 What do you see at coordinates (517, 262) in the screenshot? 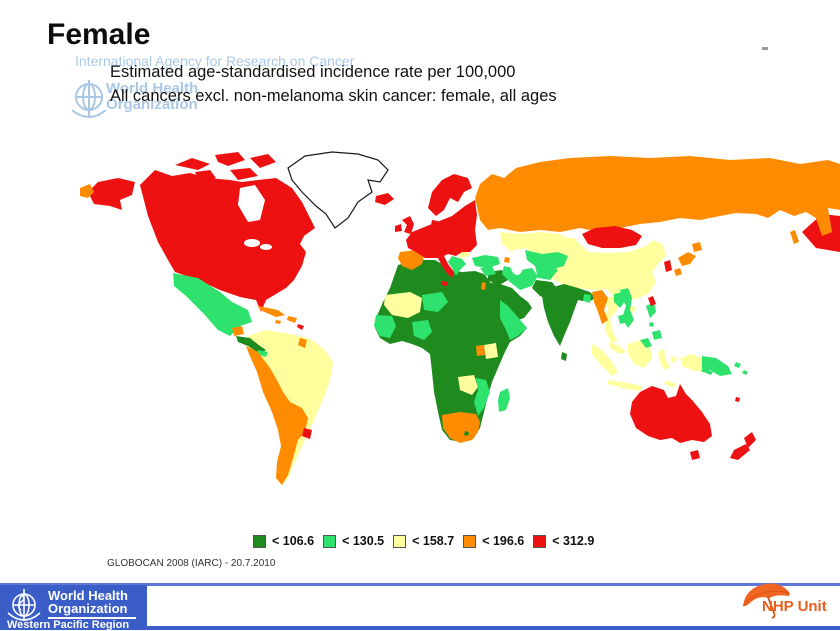
I see `caspian-sea` at bounding box center [517, 262].